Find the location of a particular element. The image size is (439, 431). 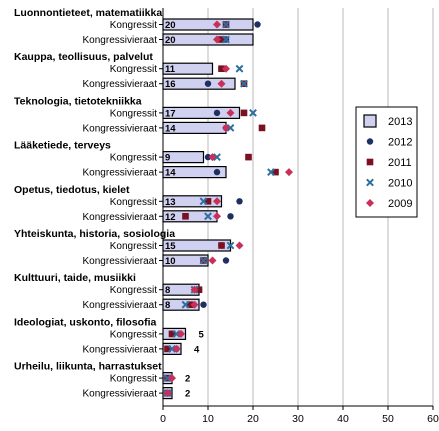

group-title: Luonnontieteet, matematiikka is located at coordinates (88, 13).